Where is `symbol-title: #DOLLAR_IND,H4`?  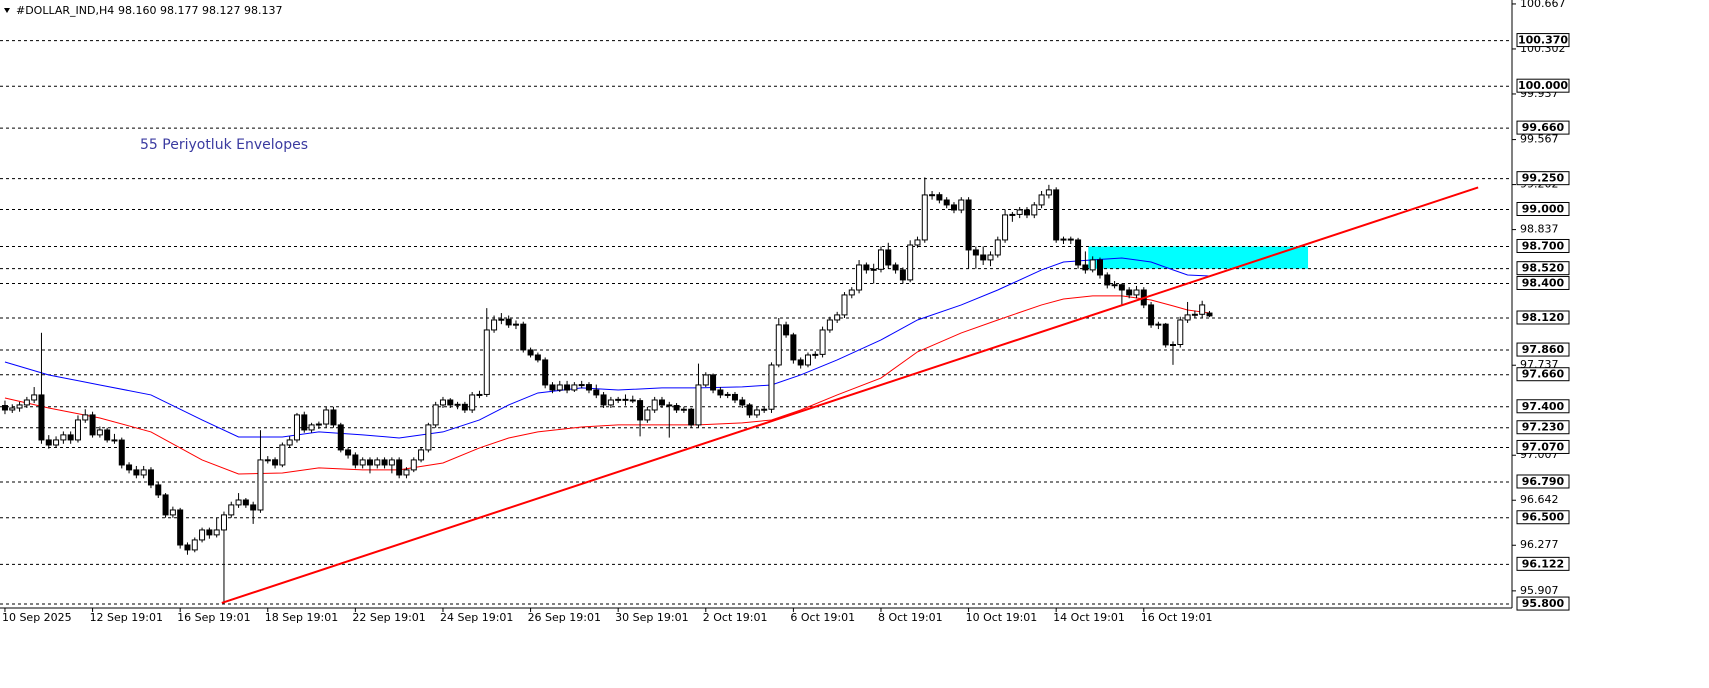
symbol-title: #DOLLAR_IND,H4 is located at coordinates (65, 10).